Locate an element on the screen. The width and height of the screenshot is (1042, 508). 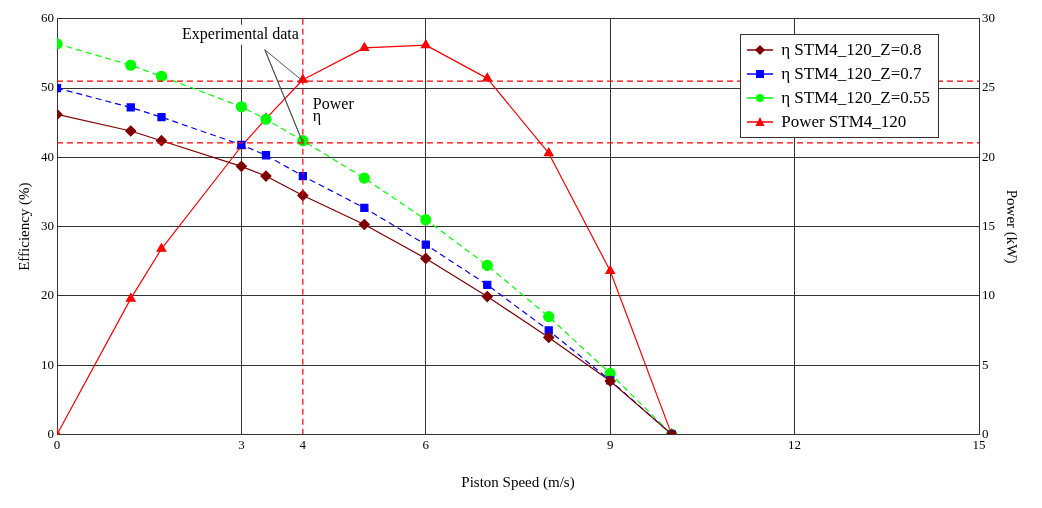
y2-tick-label: 20 is located at coordinates (988, 156).